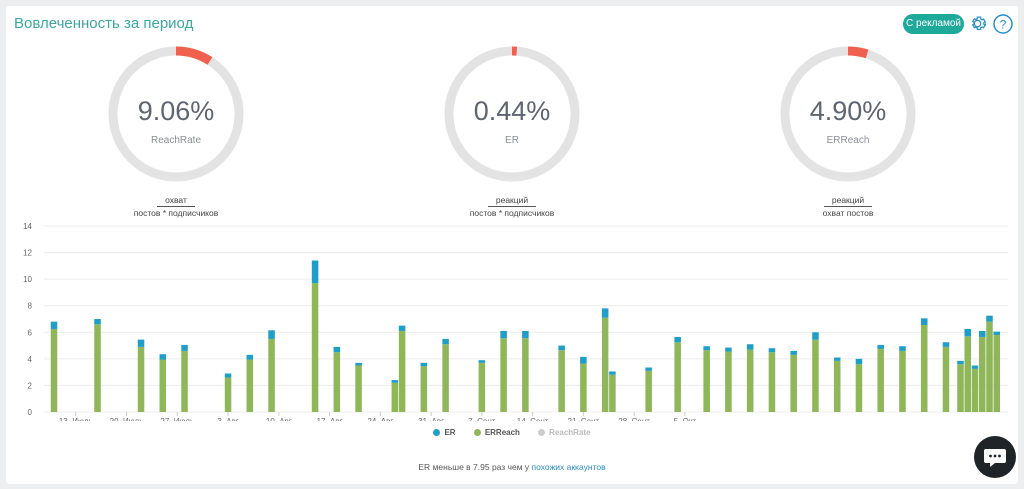 The image size is (1024, 489). Describe the element at coordinates (933, 23) in the screenshot. I see `ads-filter-label: С рекламой` at that location.